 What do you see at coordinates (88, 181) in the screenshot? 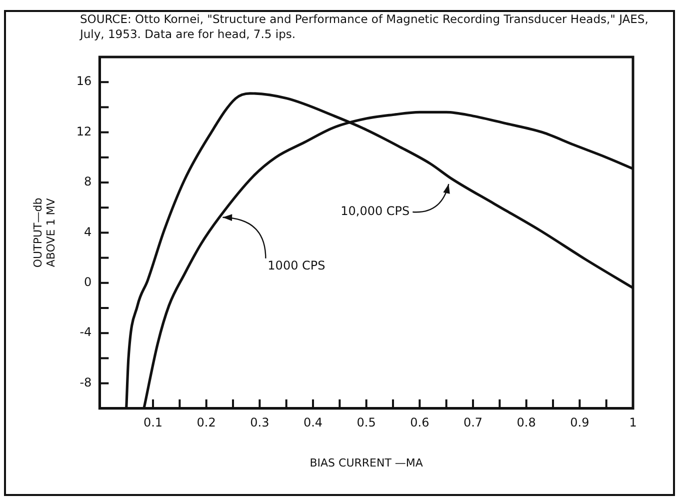
I see `y-tick-label: 8` at bounding box center [88, 181].